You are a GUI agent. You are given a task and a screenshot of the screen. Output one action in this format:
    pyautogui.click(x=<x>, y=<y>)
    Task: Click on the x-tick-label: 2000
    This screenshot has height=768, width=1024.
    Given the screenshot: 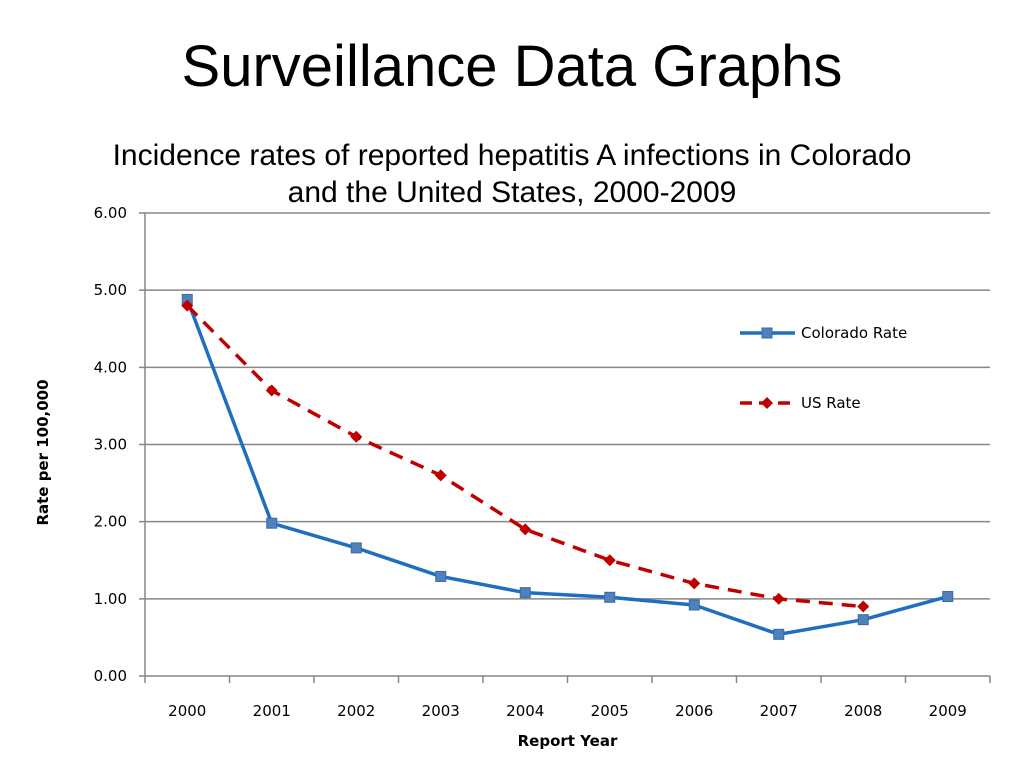 What is the action you would take?
    pyautogui.click(x=187, y=711)
    